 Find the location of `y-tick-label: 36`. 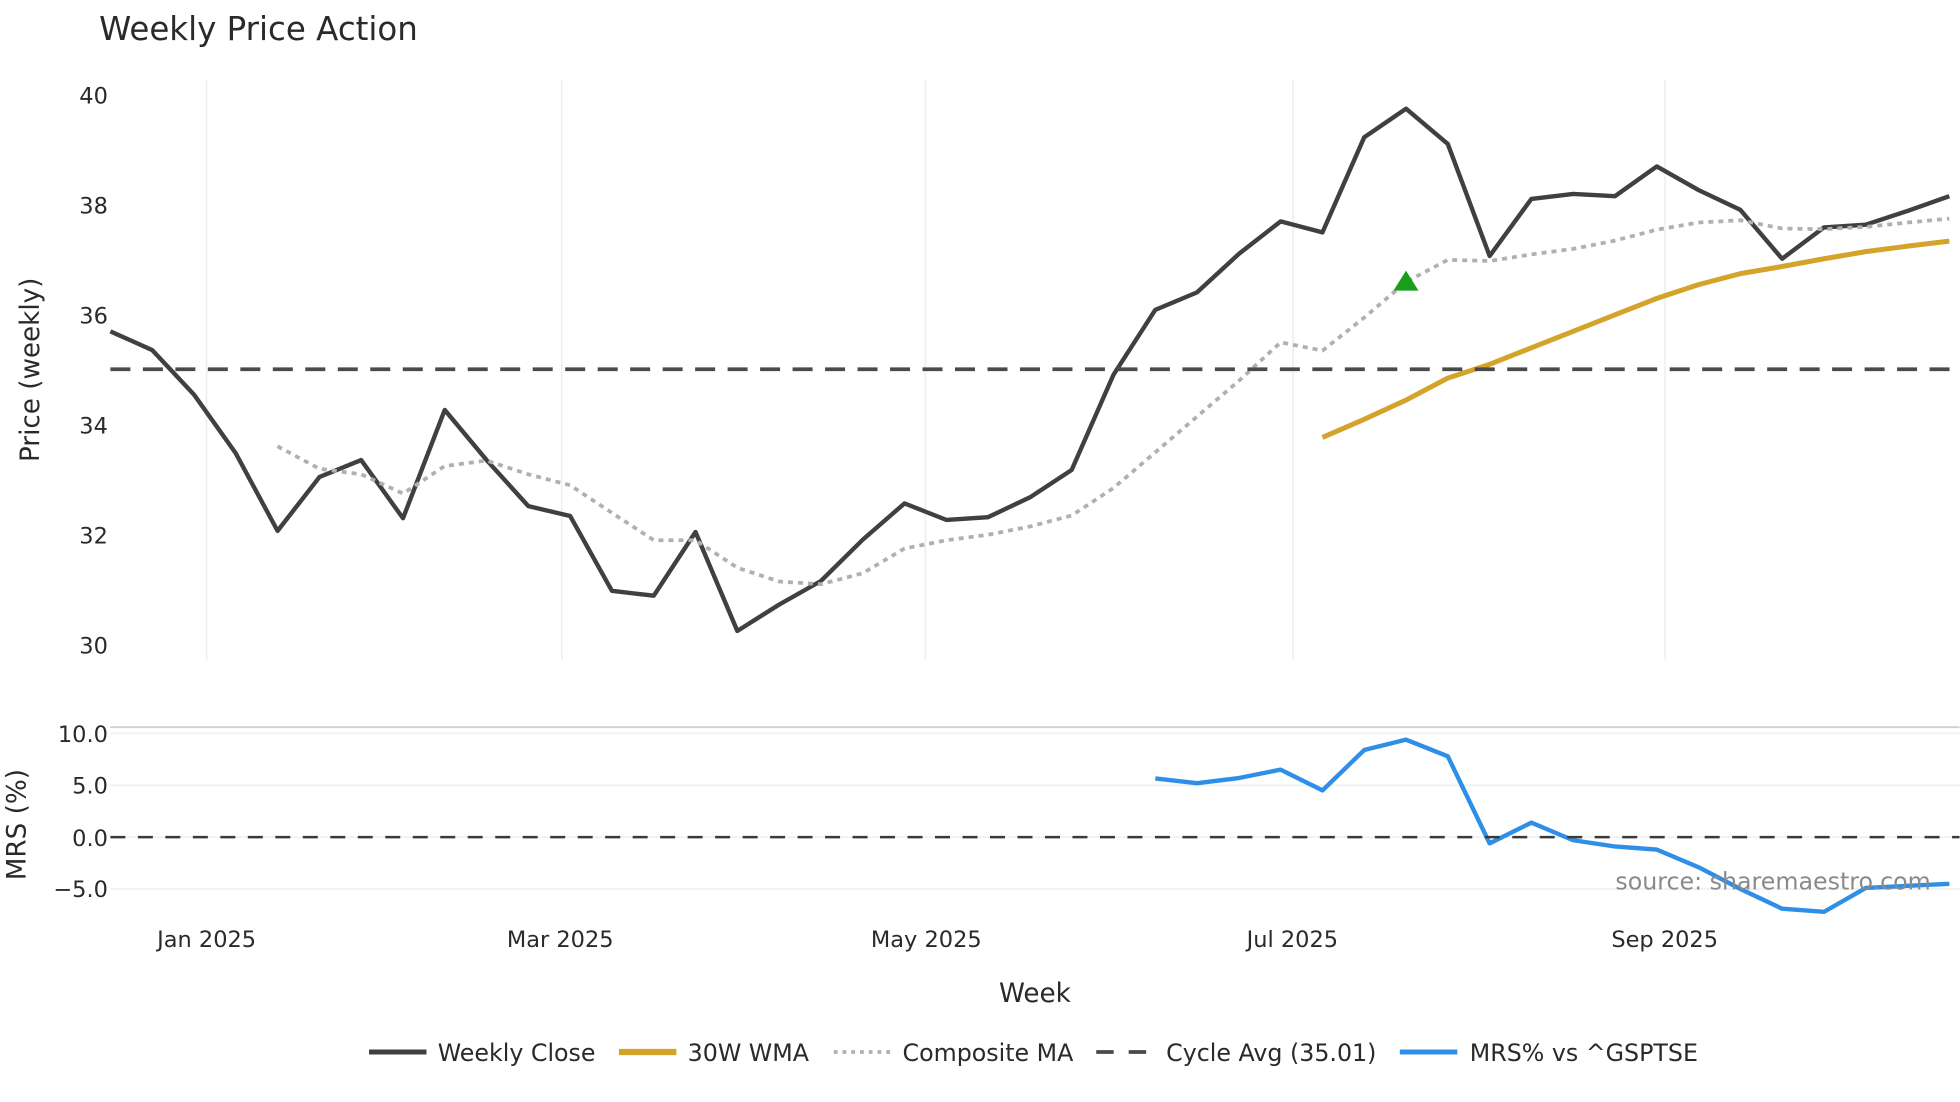

y-tick-label: 36 is located at coordinates (93, 317).